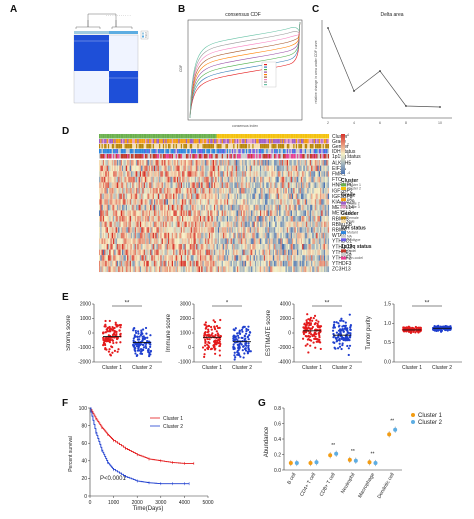  What do you see at coordinates (343, 236) in the screenshot?
I see `legend-swatch` at bounding box center [343, 236].